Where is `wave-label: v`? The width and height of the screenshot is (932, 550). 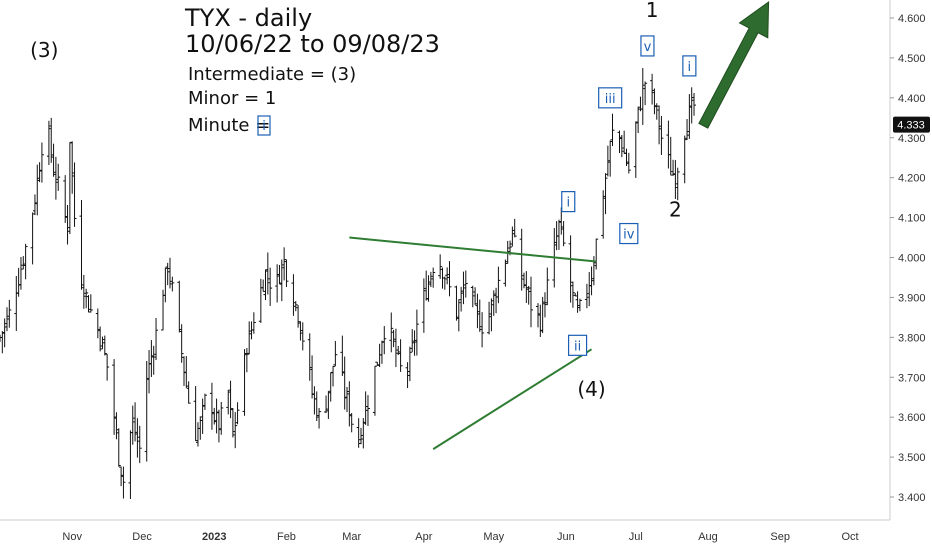
wave-label: v is located at coordinates (648, 47).